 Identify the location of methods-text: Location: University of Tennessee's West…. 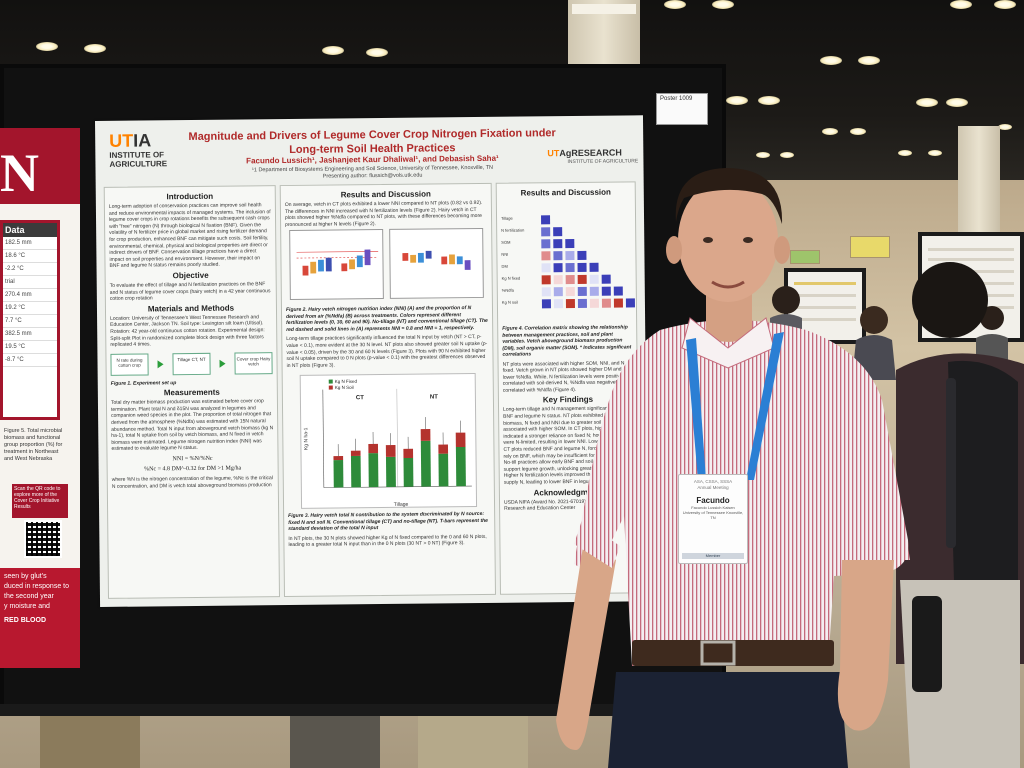
(187, 331).